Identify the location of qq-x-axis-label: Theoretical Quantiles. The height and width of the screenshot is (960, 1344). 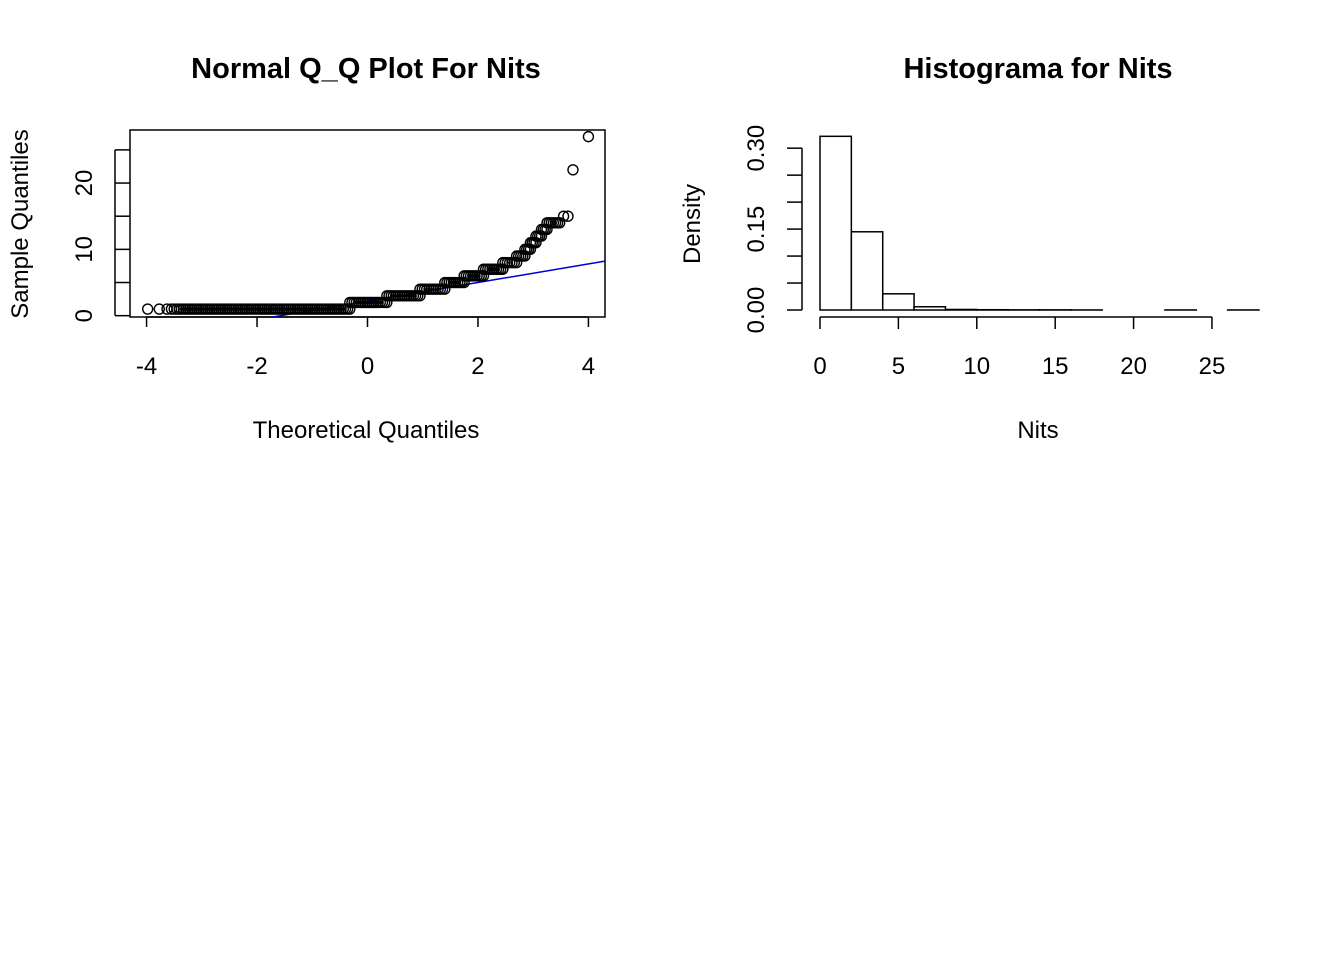
(366, 430).